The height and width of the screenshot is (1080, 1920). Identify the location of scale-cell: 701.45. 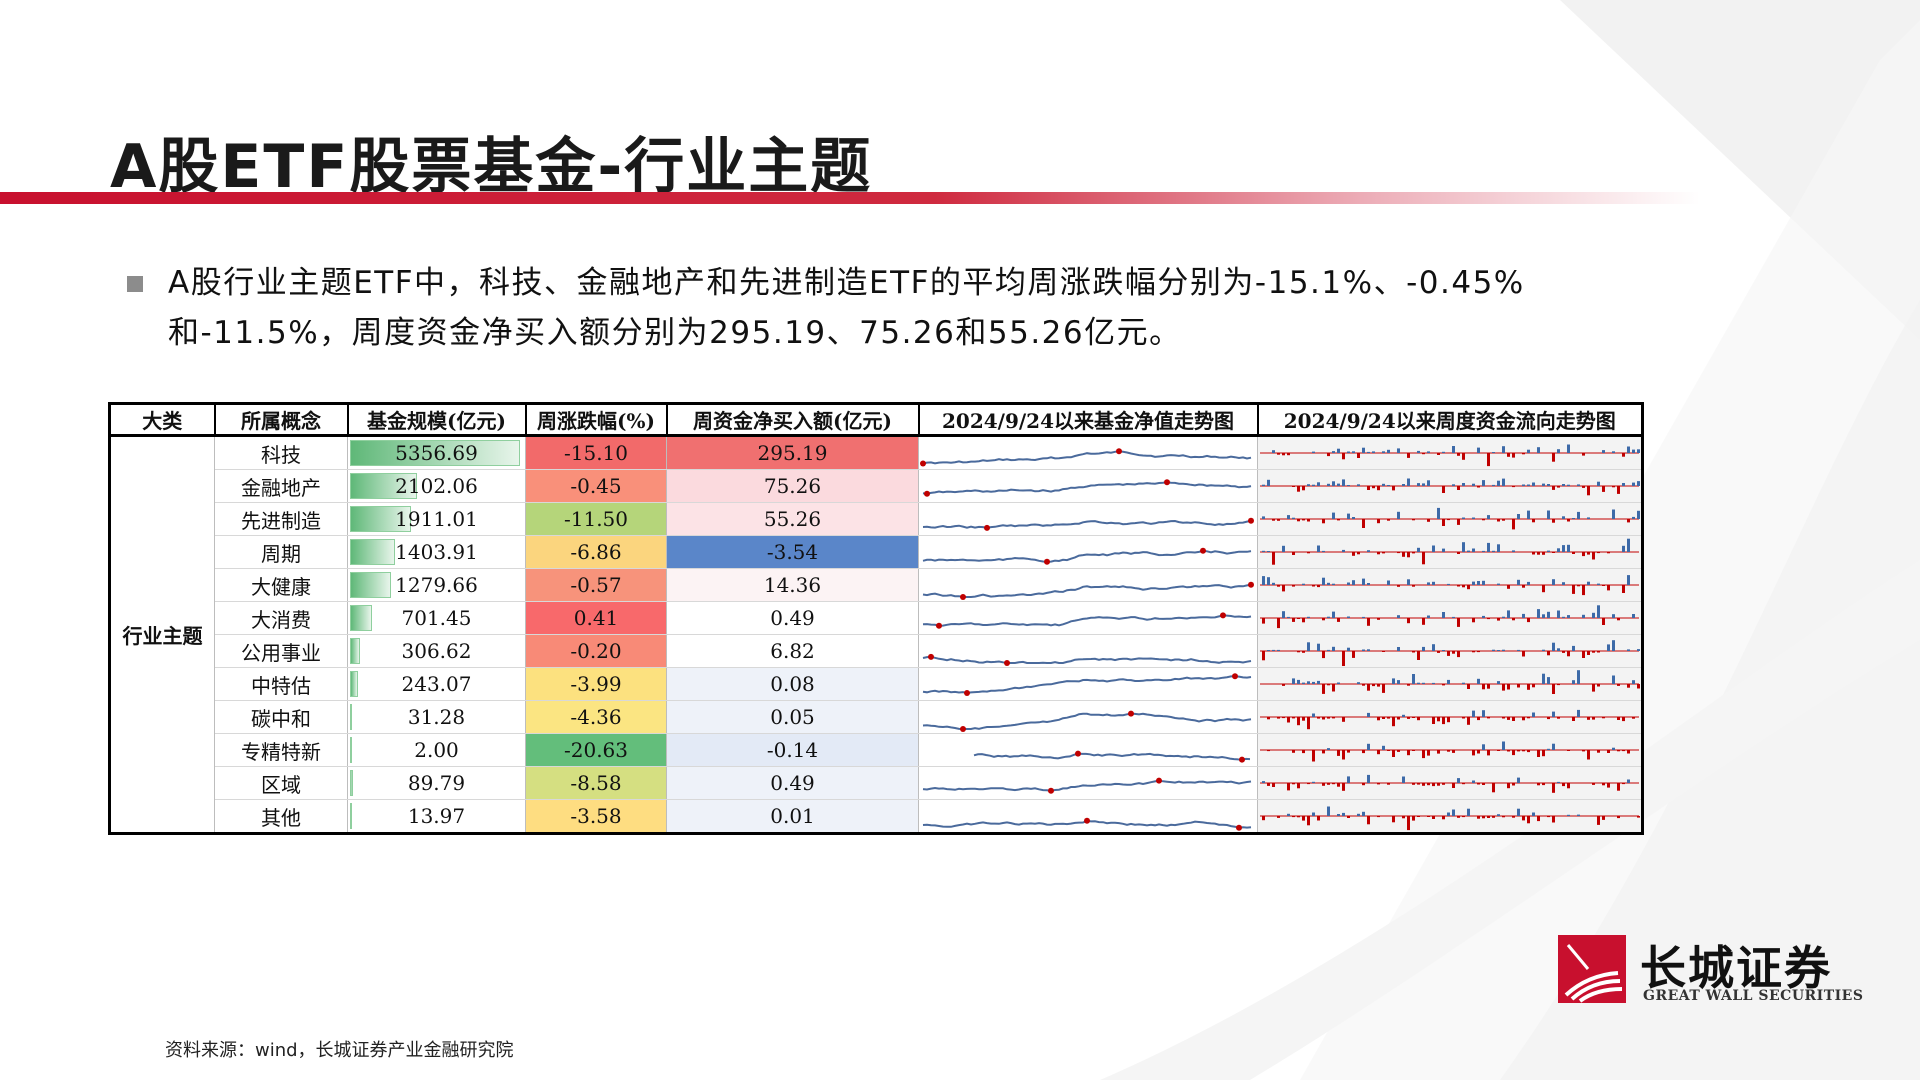
(436, 618).